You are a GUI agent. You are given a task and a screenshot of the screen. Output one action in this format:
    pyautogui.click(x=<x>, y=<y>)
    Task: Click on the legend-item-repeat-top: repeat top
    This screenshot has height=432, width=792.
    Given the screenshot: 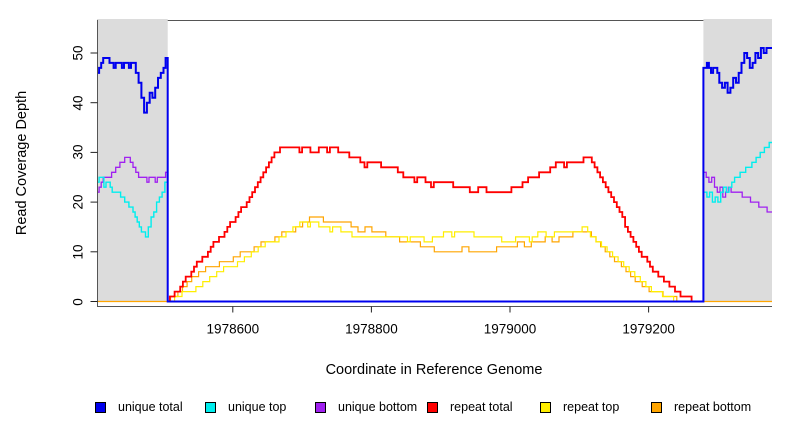 What is the action you would take?
    pyautogui.click(x=579, y=407)
    